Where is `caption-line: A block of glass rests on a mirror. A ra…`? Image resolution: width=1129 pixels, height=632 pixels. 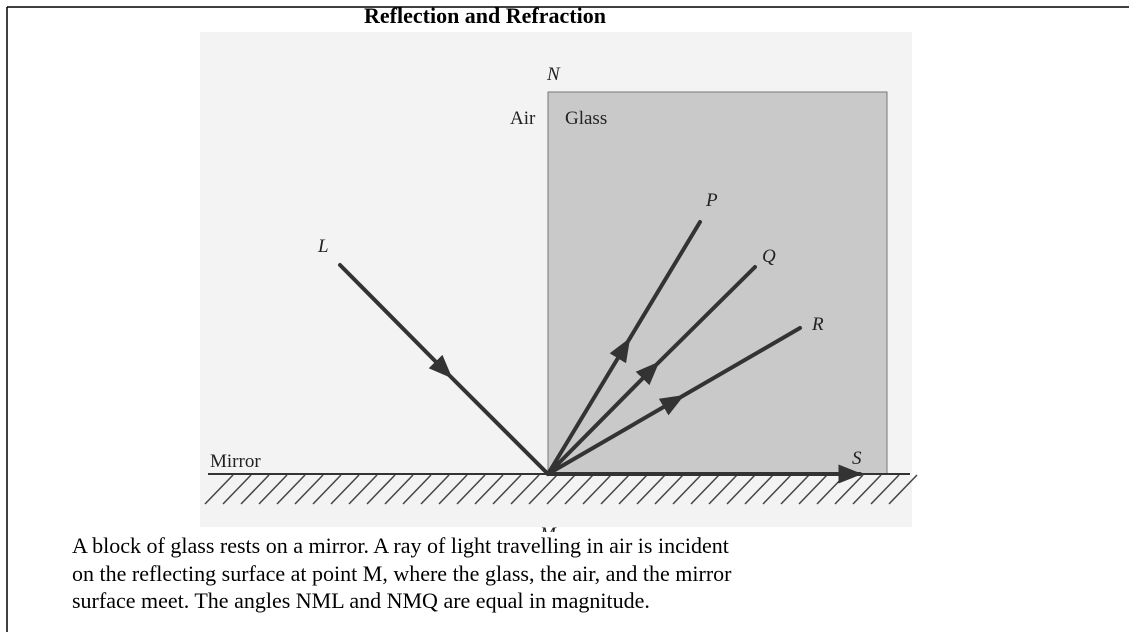 caption-line: A block of glass rests on a mirror. A ra… is located at coordinates (400, 545).